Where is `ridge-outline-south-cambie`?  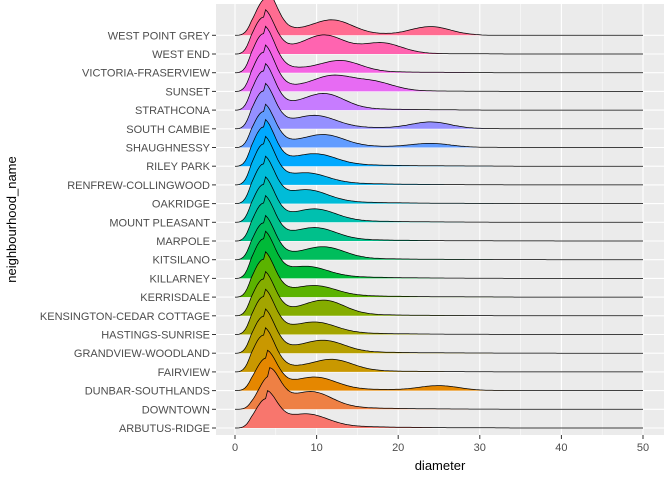
ridge-outline-south-cambie is located at coordinates (439, 106).